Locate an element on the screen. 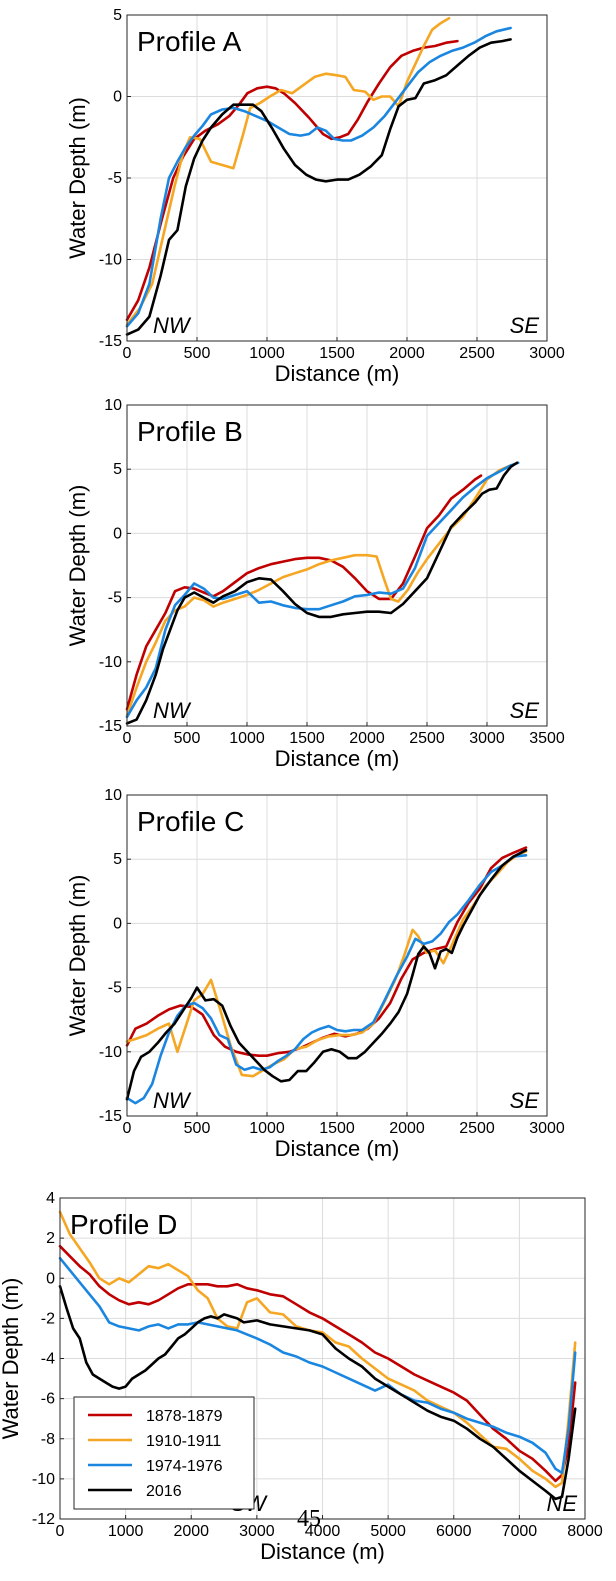  x-tick-label: 5000 is located at coordinates (388, 1531).